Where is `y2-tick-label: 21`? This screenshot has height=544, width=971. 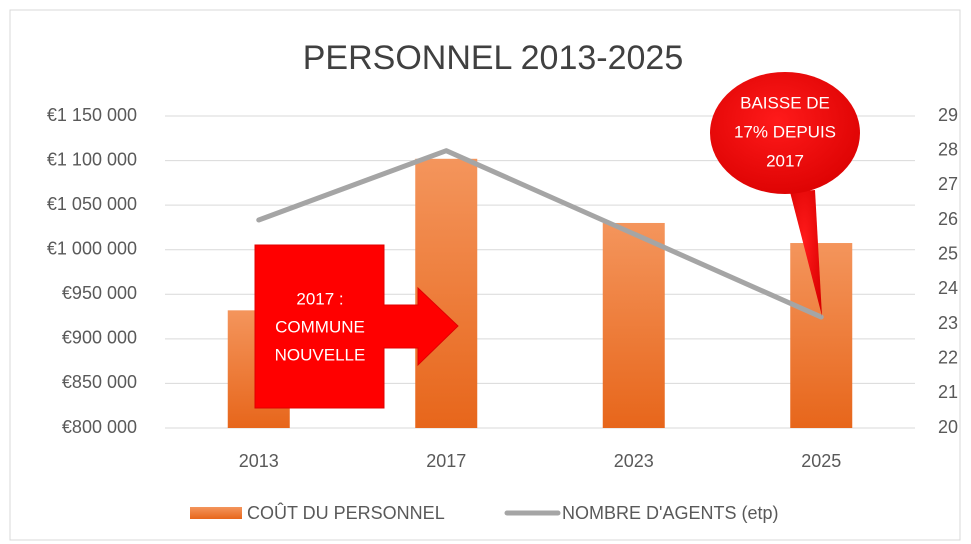 y2-tick-label: 21 is located at coordinates (948, 392).